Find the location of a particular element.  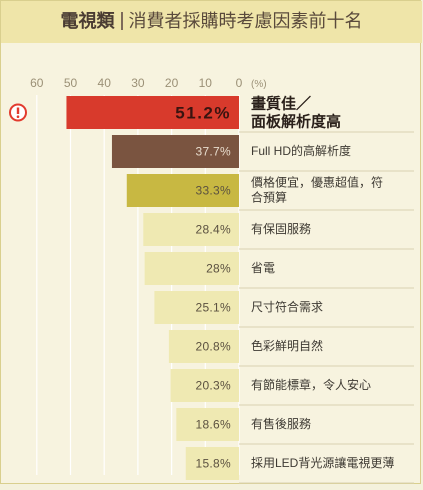

exclamation-mark-stem is located at coordinates (18, 110).